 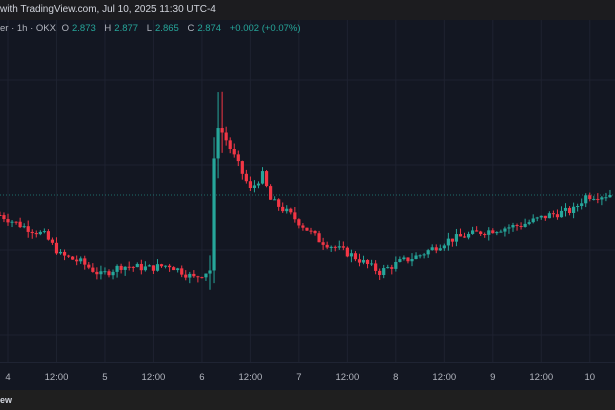 What do you see at coordinates (209, 28) in the screenshot?
I see `close-value: 2.874` at bounding box center [209, 28].